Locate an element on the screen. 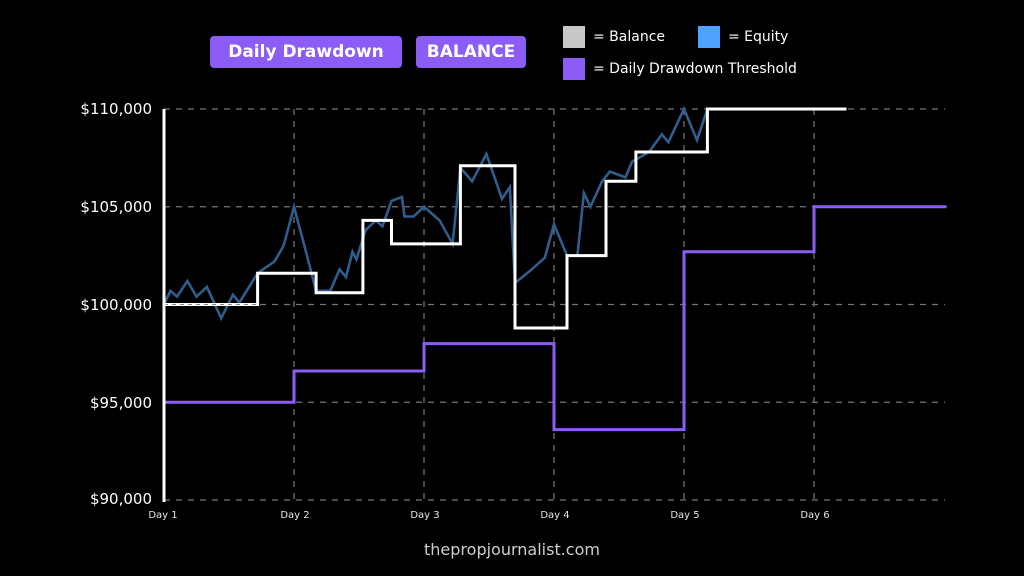 The height and width of the screenshot is (576, 1024). equity-swatch-icon is located at coordinates (709, 37).